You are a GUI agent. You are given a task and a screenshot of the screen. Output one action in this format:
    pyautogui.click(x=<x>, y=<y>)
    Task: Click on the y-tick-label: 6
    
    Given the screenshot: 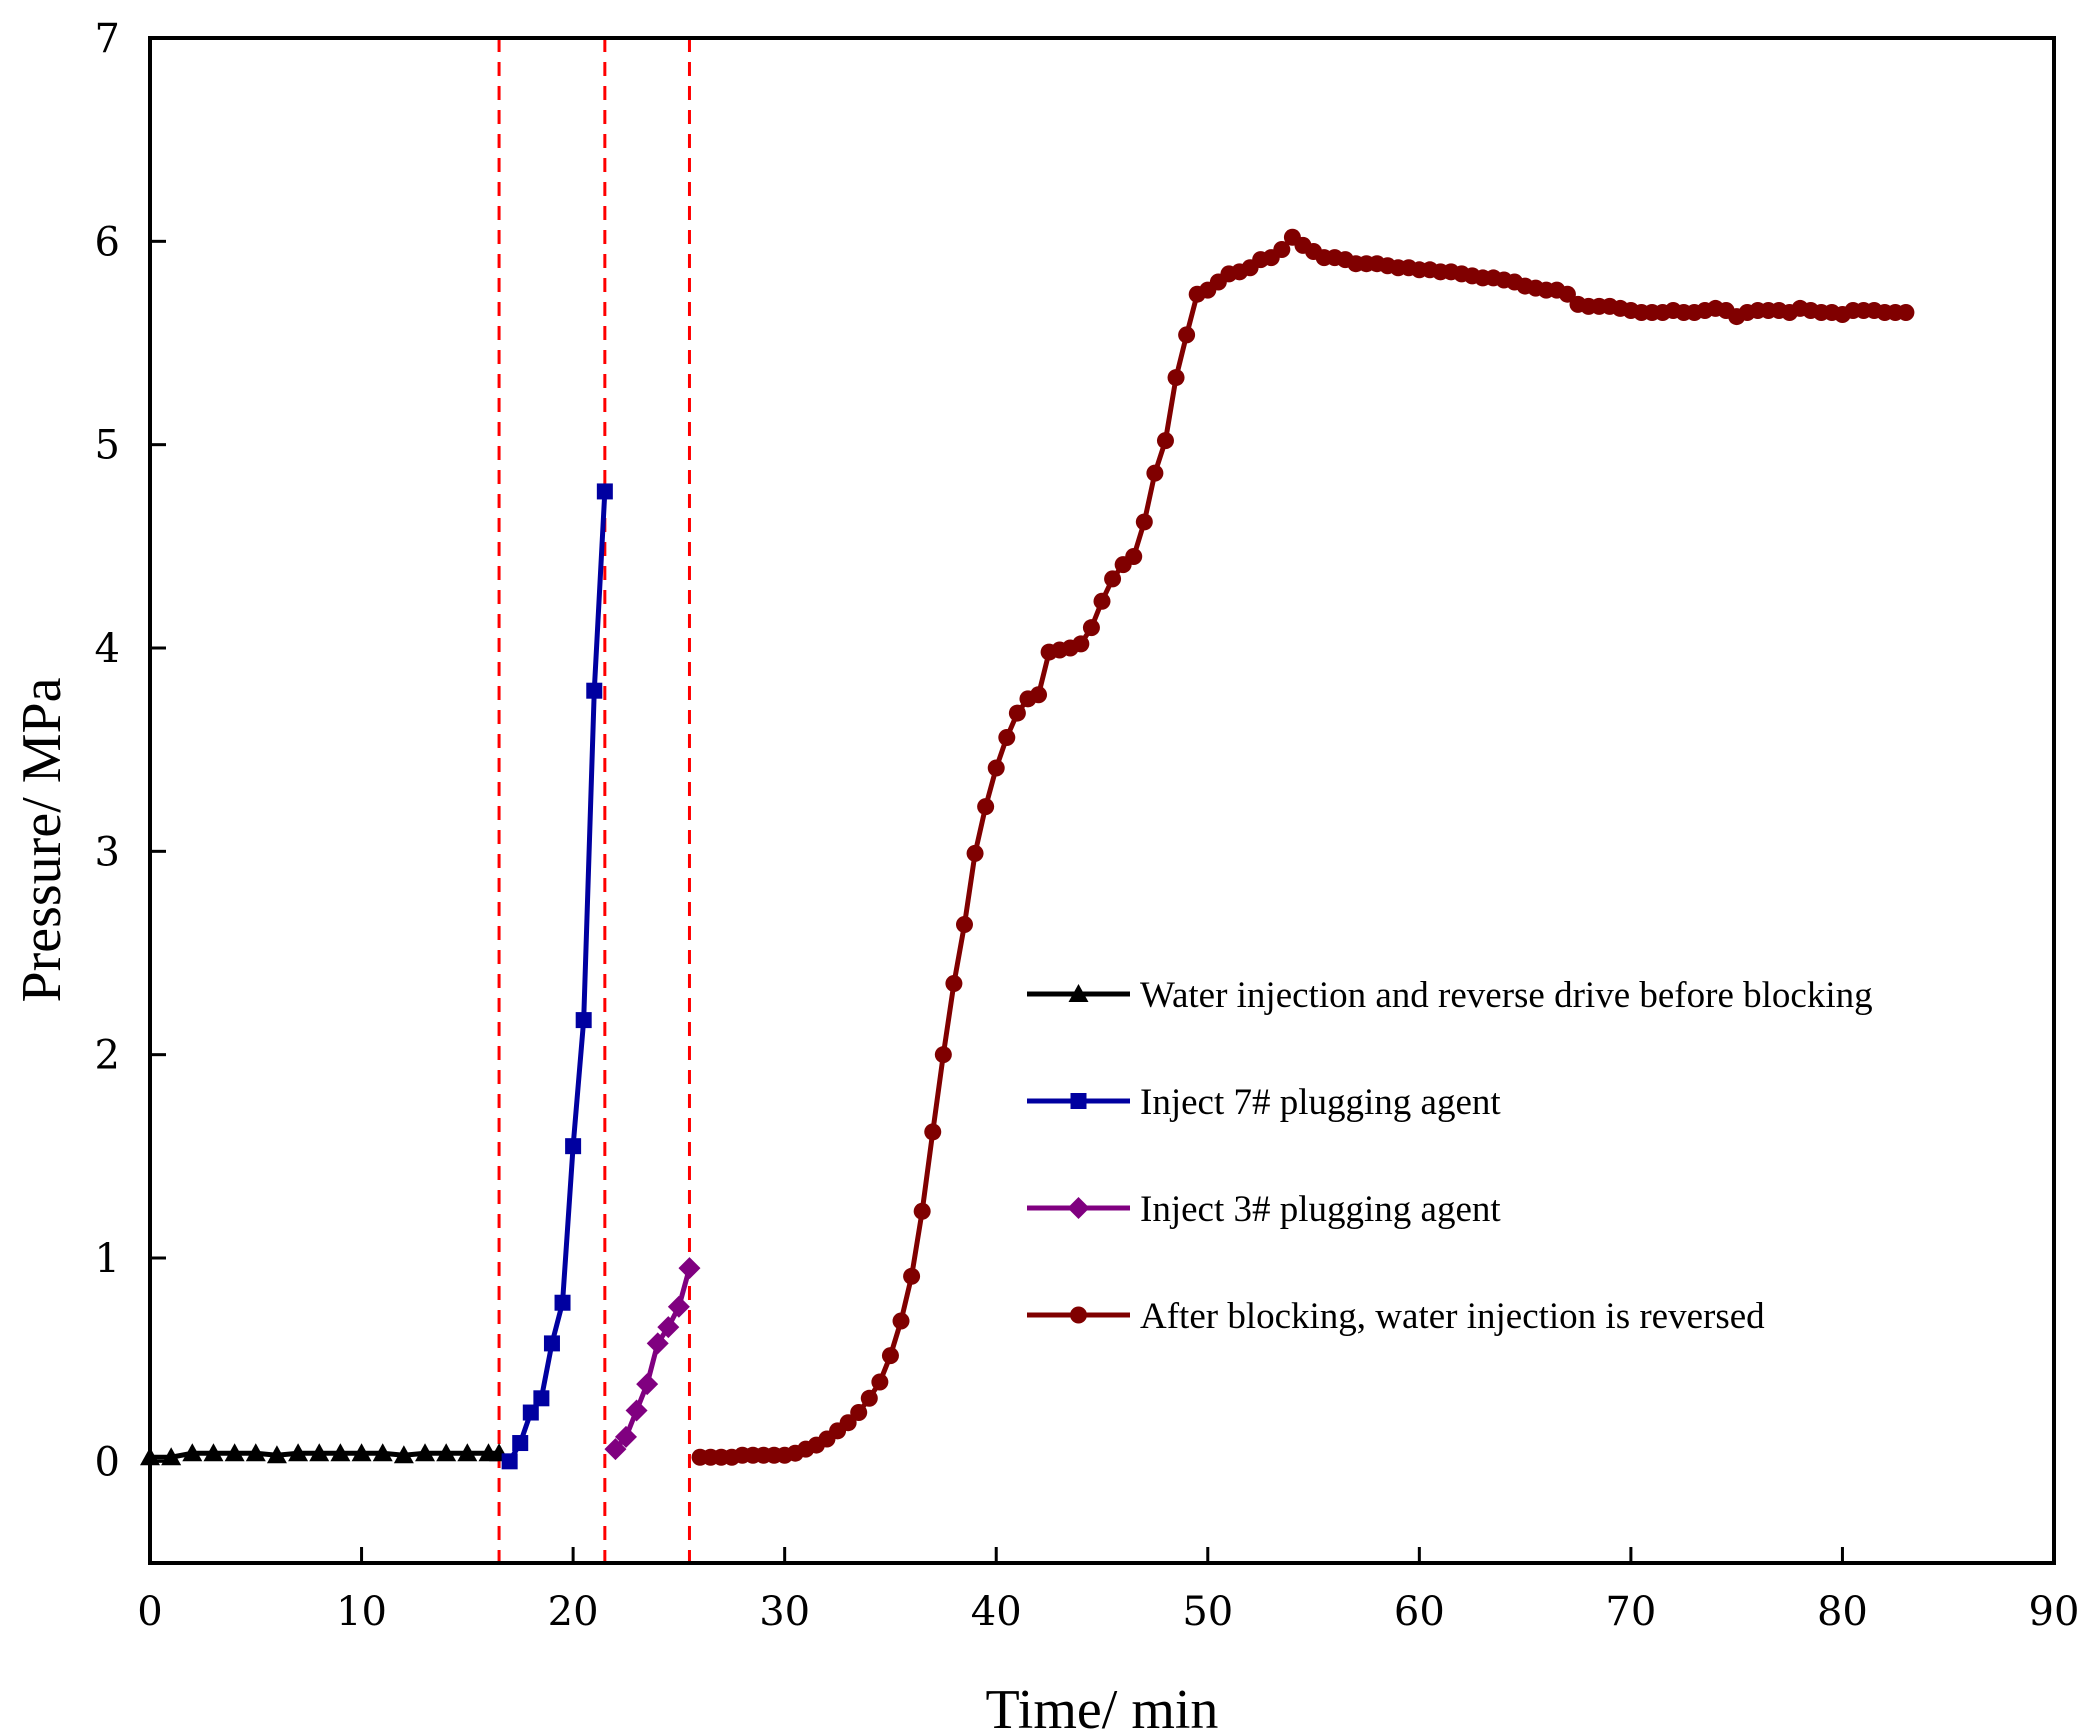 What is the action you would take?
    pyautogui.click(x=107, y=242)
    